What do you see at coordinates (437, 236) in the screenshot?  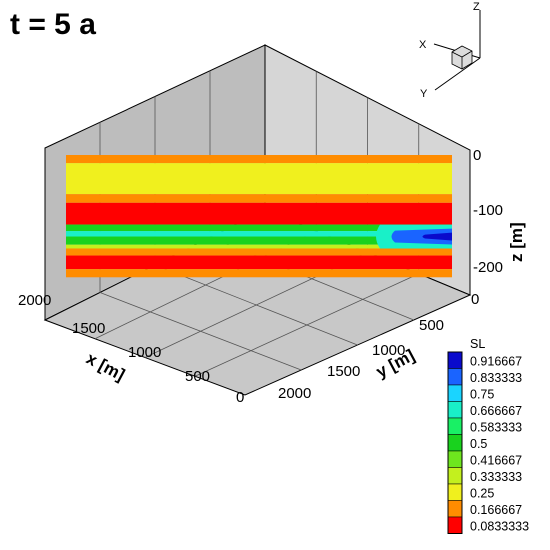 I see `plume-region-core` at bounding box center [437, 236].